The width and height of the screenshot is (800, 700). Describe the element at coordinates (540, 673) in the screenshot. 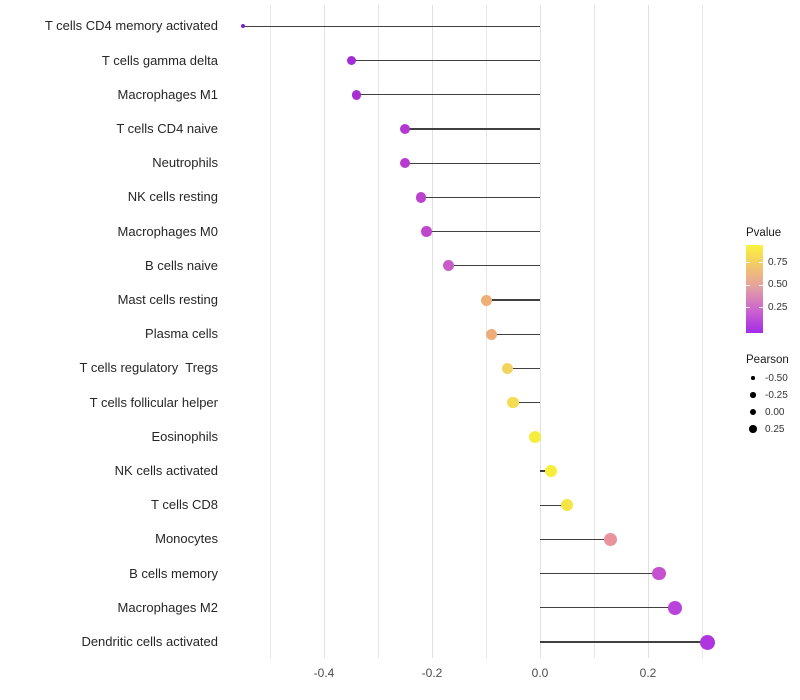

I see `x-tick-label: 0.0` at that location.